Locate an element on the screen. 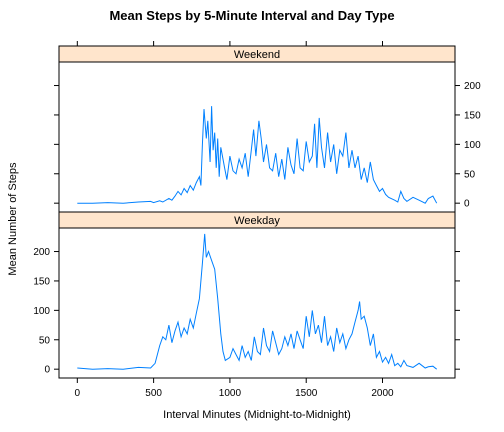  y-tick-label-weekday: 0 is located at coordinates (47, 370).